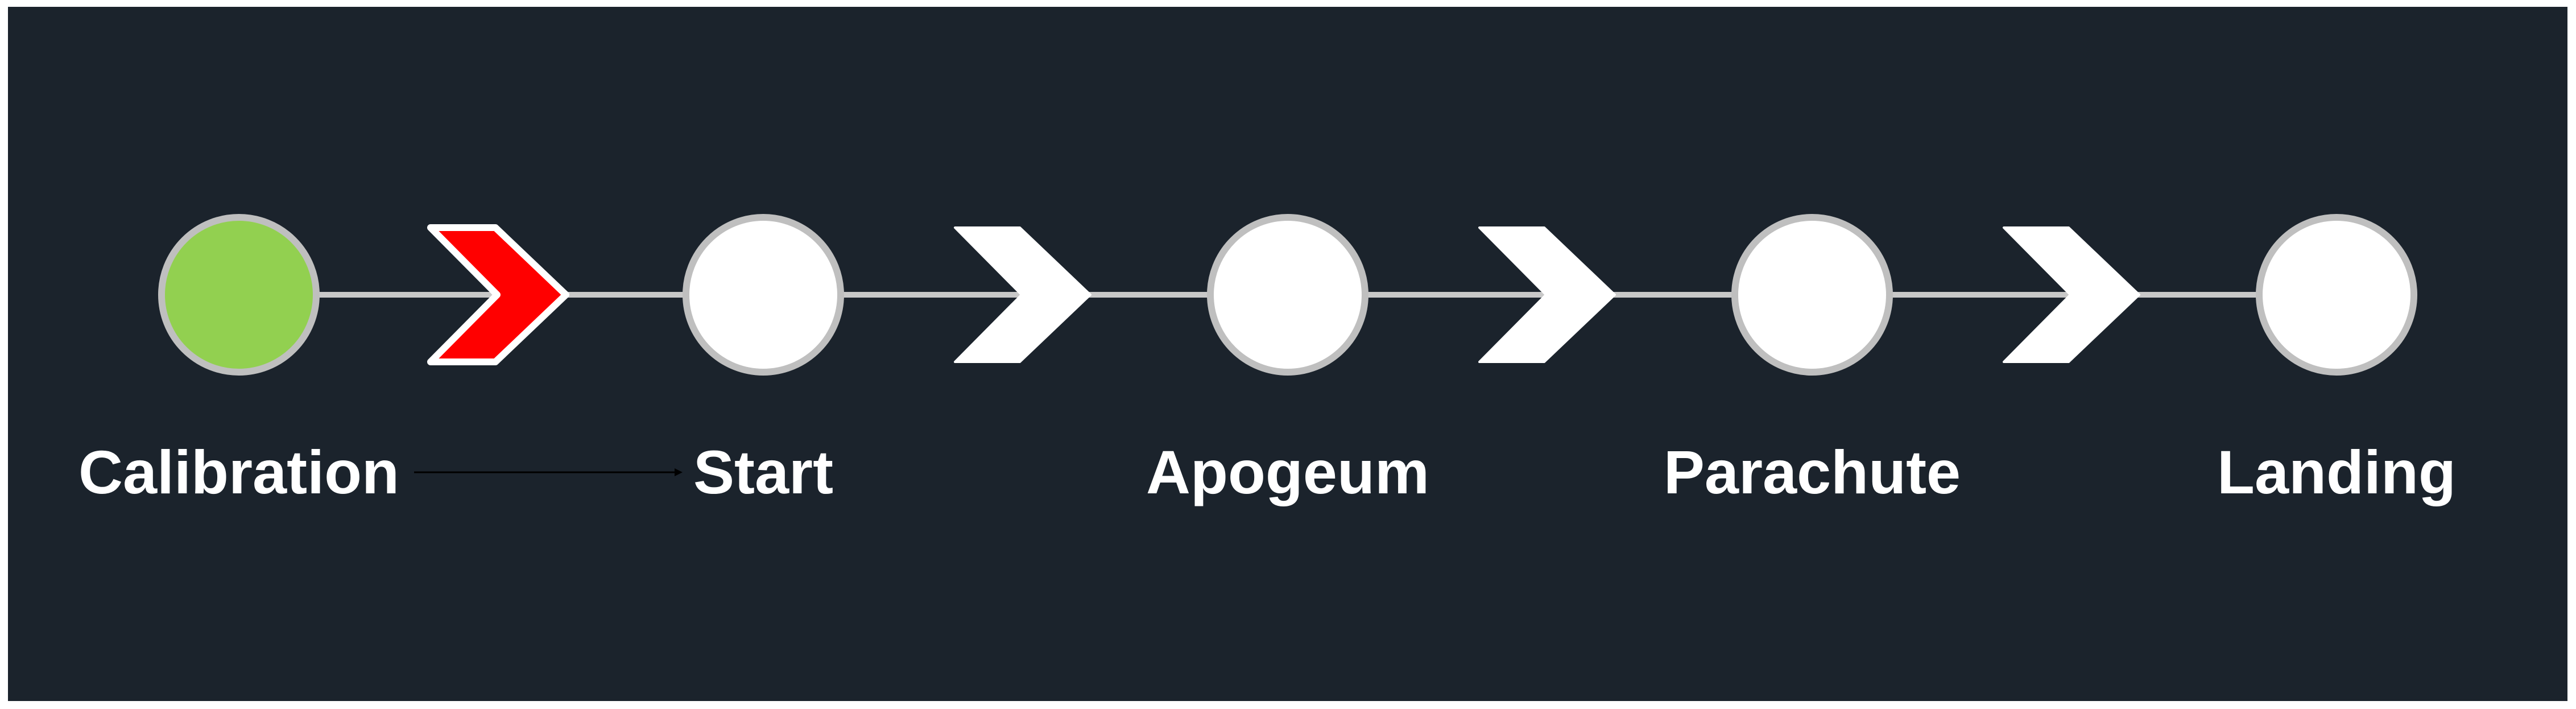 The image size is (2576, 709). I want to click on stage-node-apogeum, so click(1287, 295).